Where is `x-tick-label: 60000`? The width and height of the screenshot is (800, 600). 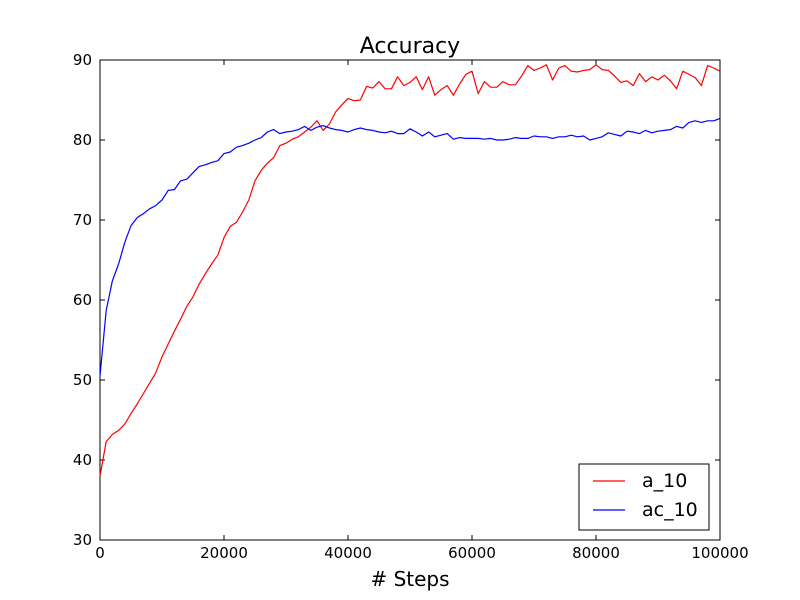
x-tick-label: 60000 is located at coordinates (472, 553).